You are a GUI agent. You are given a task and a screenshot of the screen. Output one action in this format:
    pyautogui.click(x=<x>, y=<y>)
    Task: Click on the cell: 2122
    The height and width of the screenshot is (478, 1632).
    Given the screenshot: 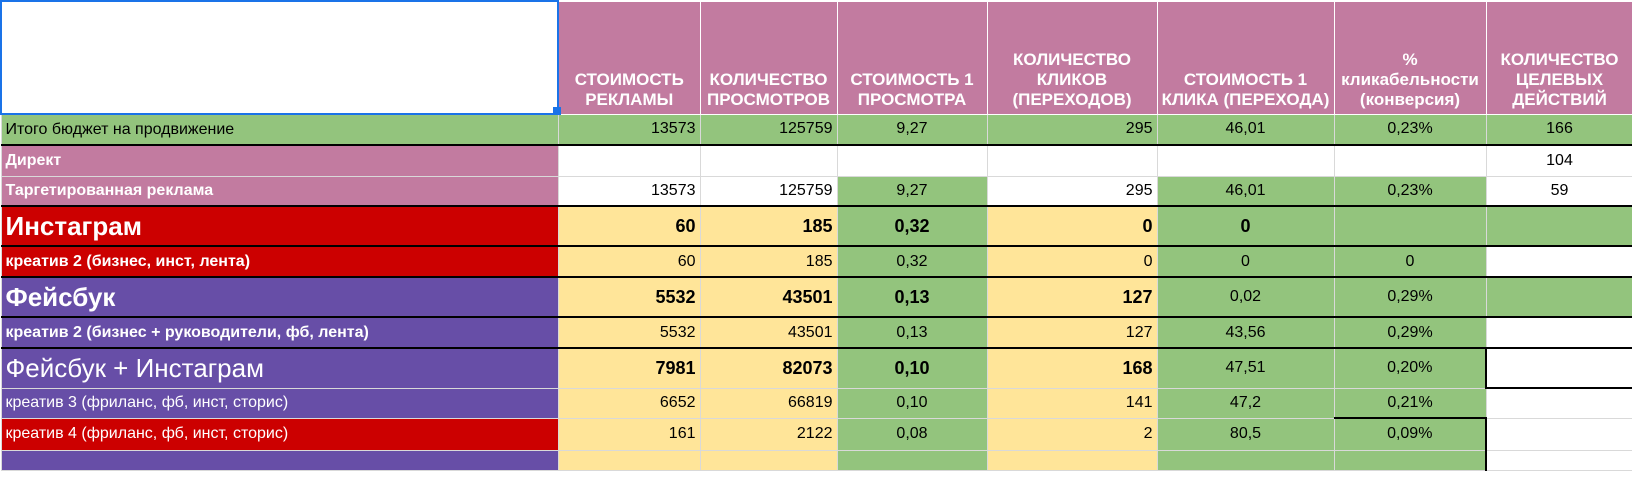 What is the action you would take?
    pyautogui.click(x=768, y=434)
    